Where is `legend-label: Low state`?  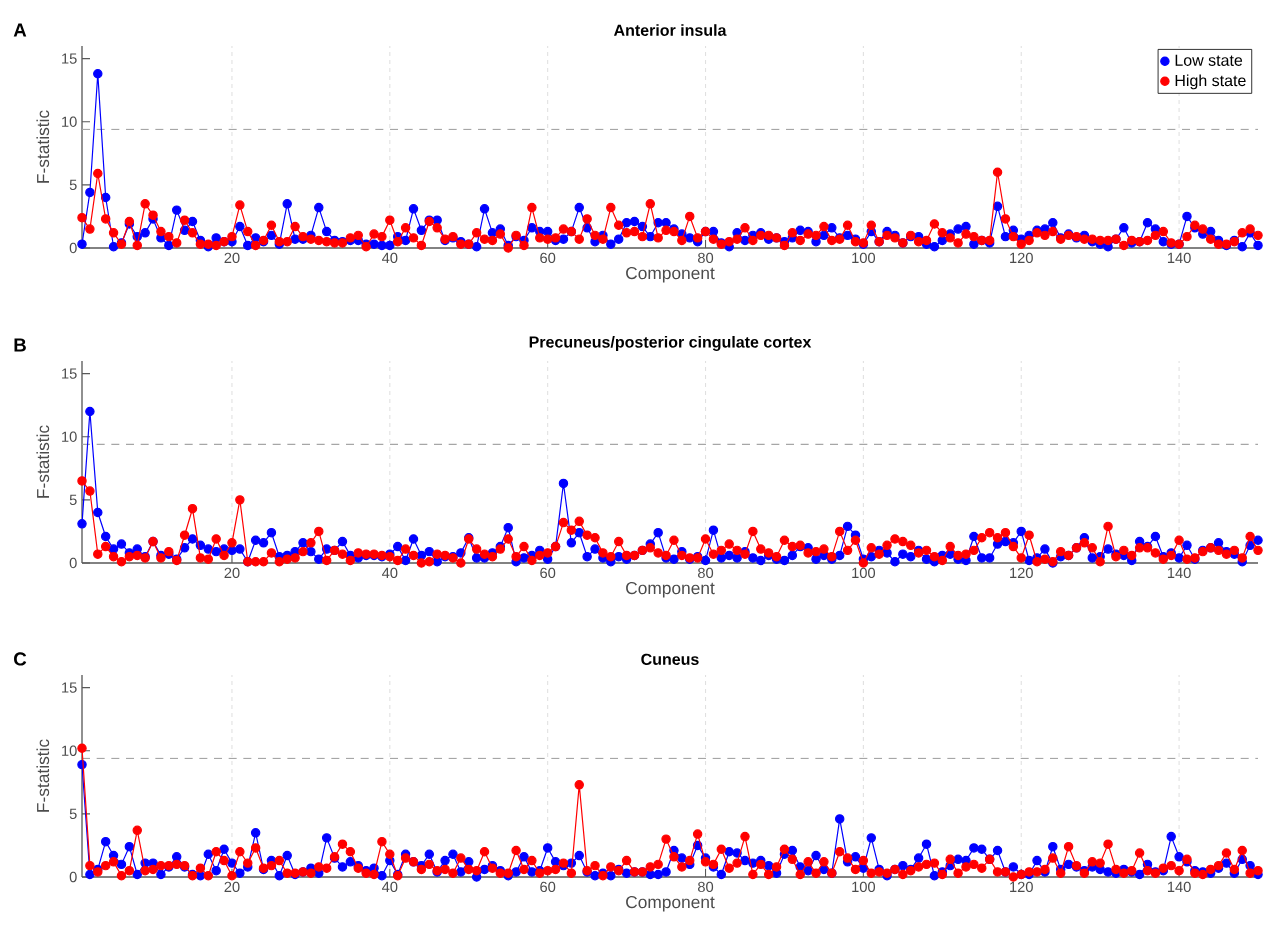 legend-label: Low state is located at coordinates (1209, 60).